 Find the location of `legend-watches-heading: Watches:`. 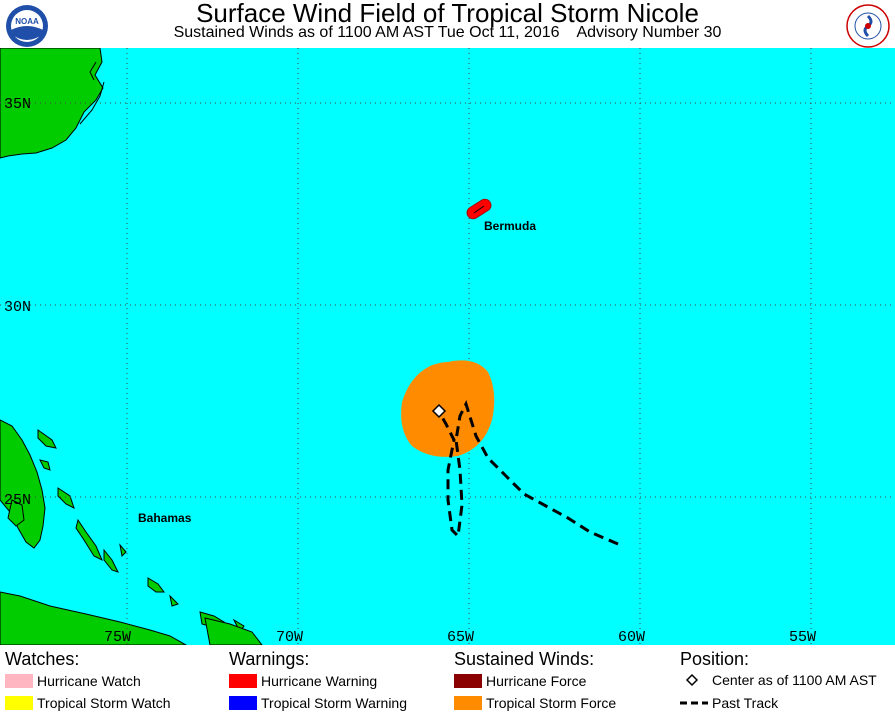

legend-watches-heading: Watches: is located at coordinates (42, 659).